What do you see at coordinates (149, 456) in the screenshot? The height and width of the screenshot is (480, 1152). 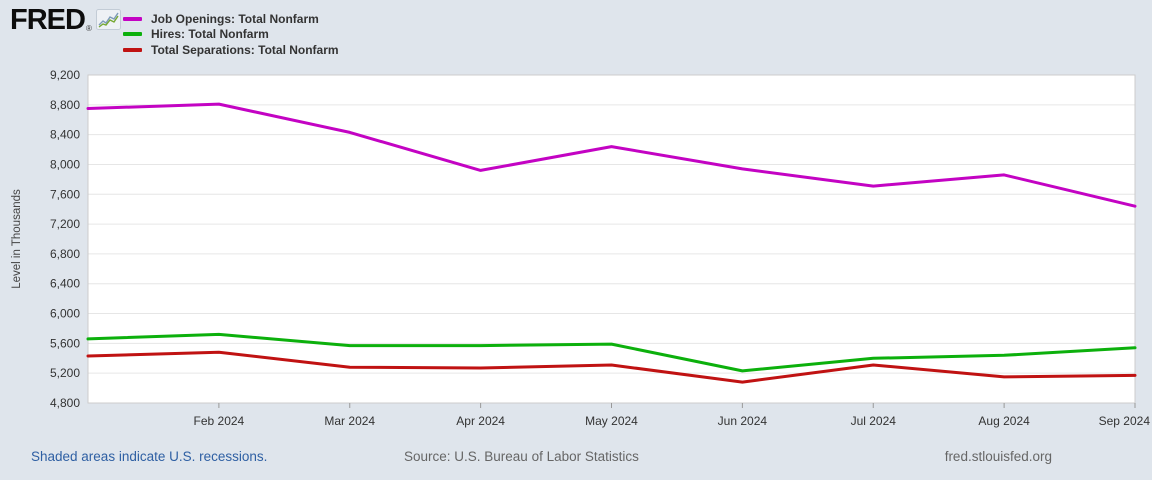 I see `recessions-note-link: Shaded areas indicate U.S. recessions.` at bounding box center [149, 456].